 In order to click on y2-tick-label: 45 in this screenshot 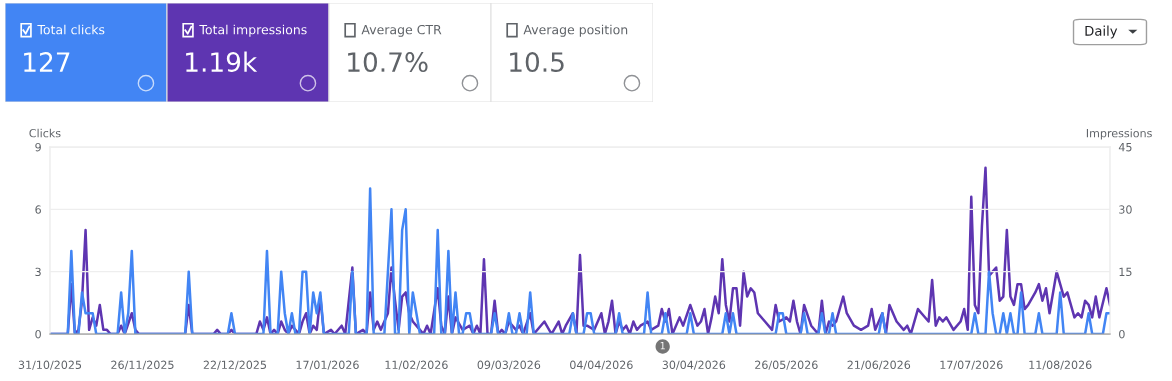, I will do `click(1125, 147)`.